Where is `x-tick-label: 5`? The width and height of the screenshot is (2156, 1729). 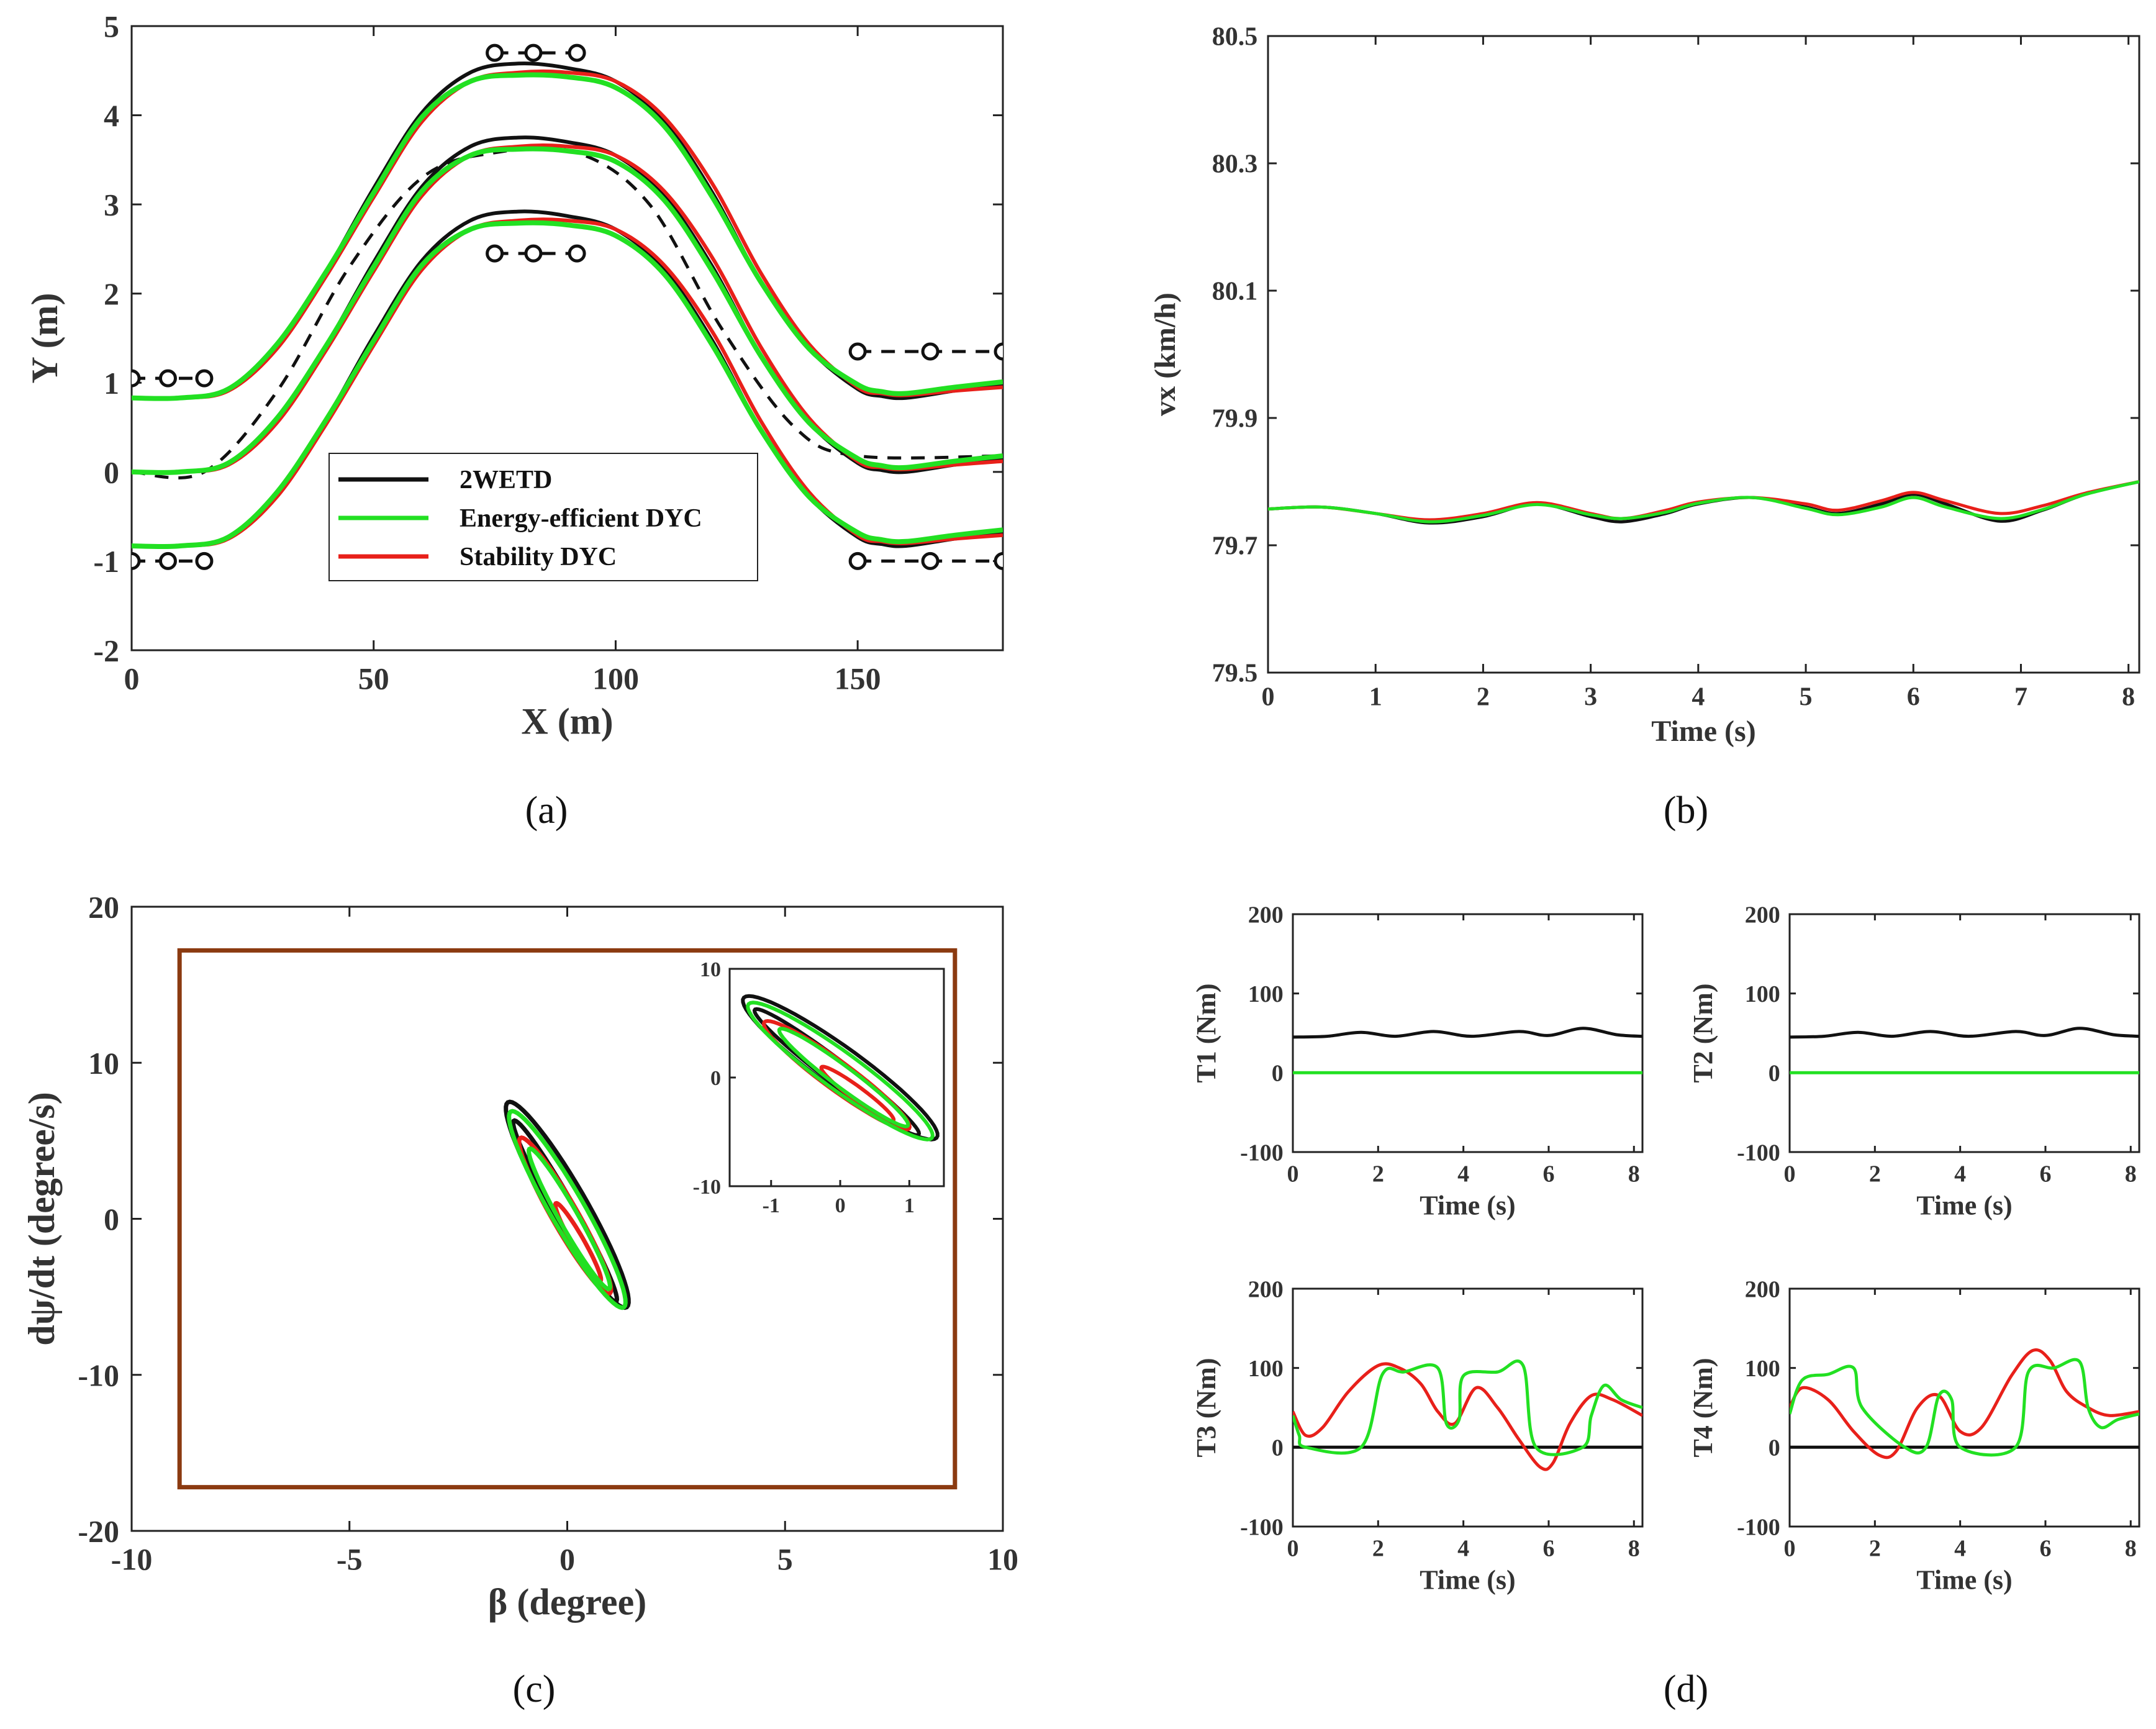 x-tick-label: 5 is located at coordinates (785, 1559).